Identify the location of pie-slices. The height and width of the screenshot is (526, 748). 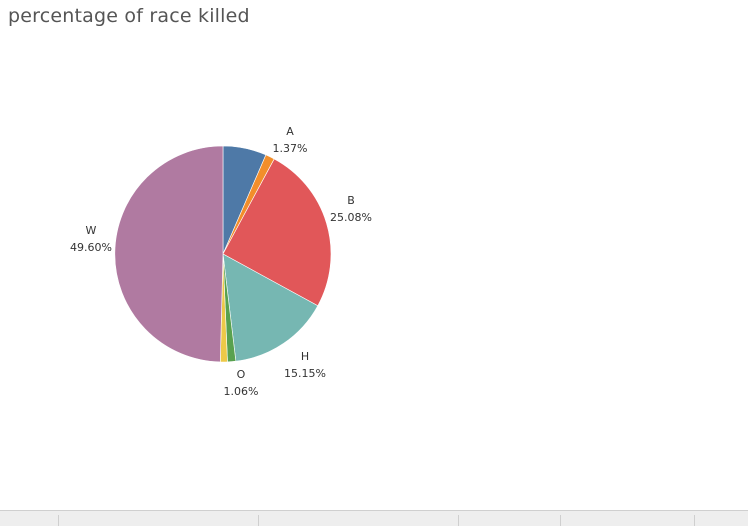
(223, 254).